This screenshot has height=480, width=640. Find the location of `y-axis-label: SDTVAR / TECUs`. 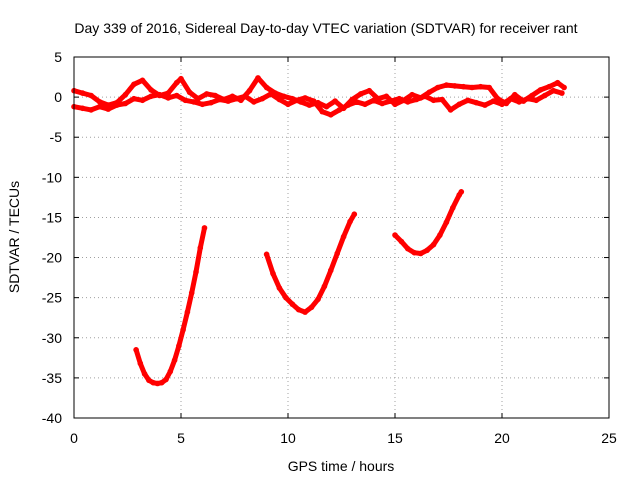

y-axis-label: SDTVAR / TECUs is located at coordinates (14, 237).